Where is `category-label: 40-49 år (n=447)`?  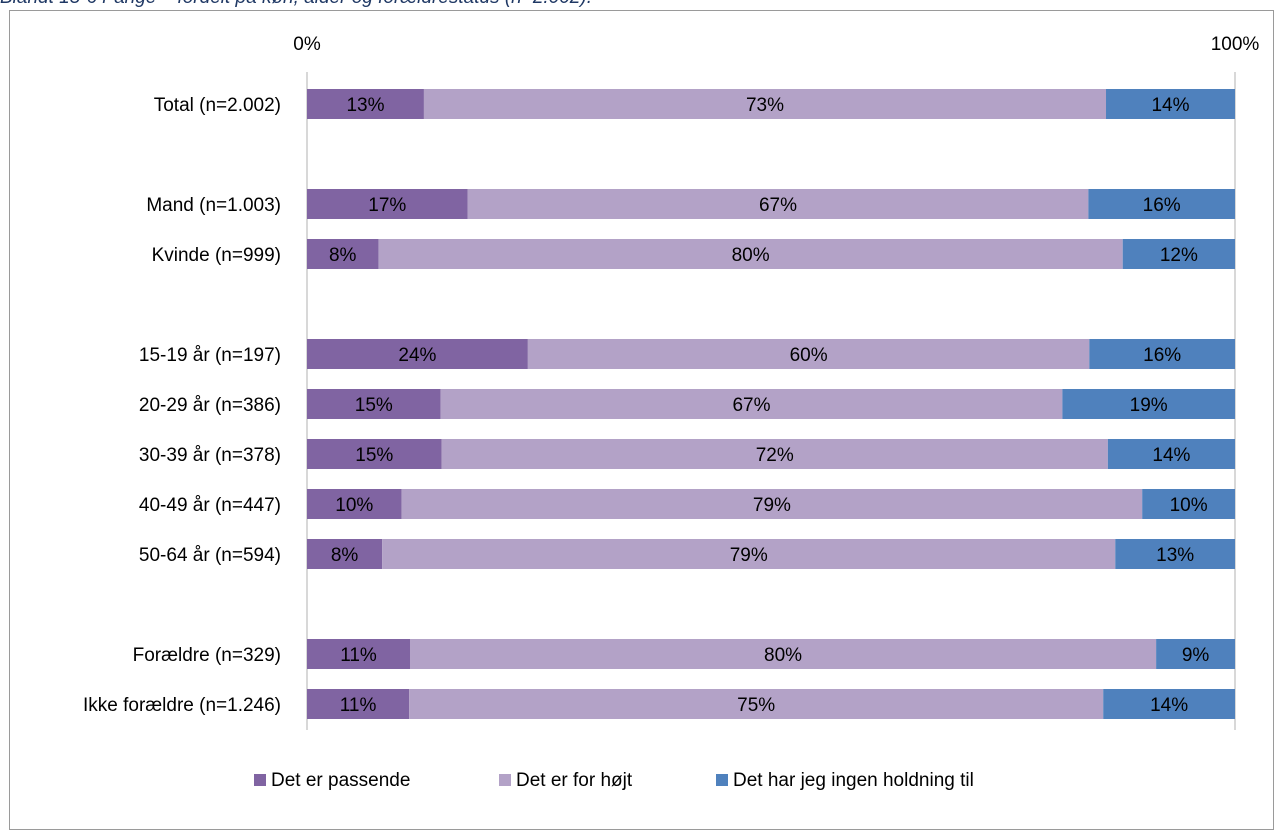 category-label: 40-49 år (n=447) is located at coordinates (210, 505).